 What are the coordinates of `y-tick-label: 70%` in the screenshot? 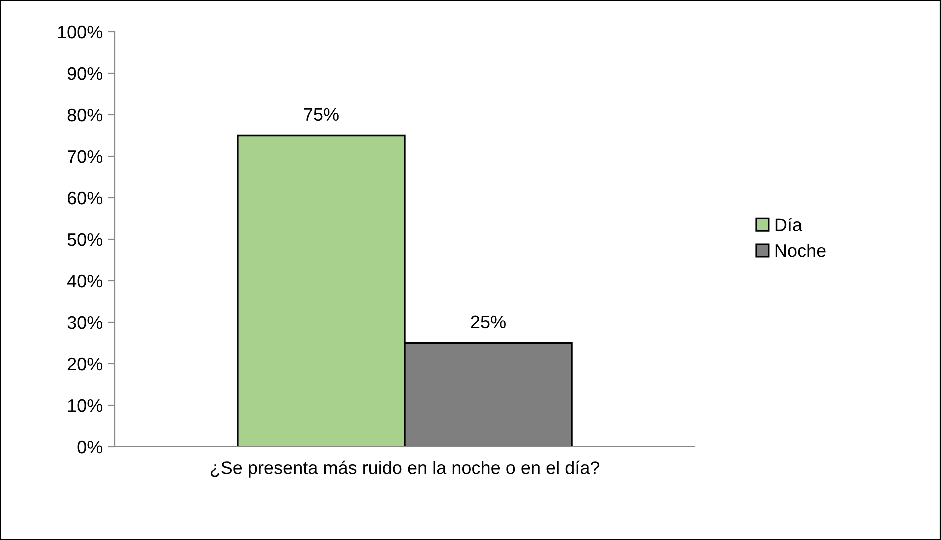 It's located at (85, 157).